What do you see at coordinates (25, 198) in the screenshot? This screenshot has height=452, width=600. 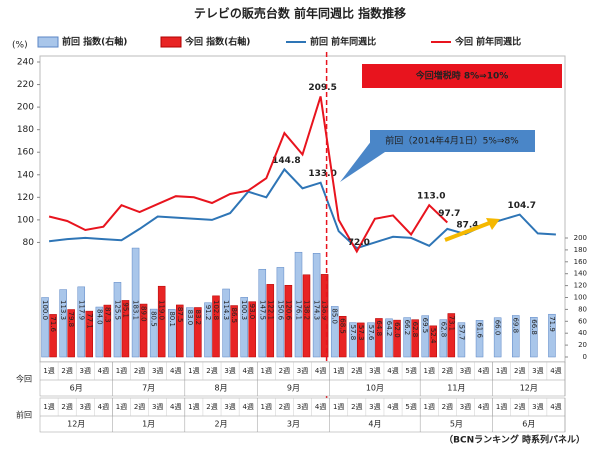 I see `y-tick-label: 120` at bounding box center [25, 198].